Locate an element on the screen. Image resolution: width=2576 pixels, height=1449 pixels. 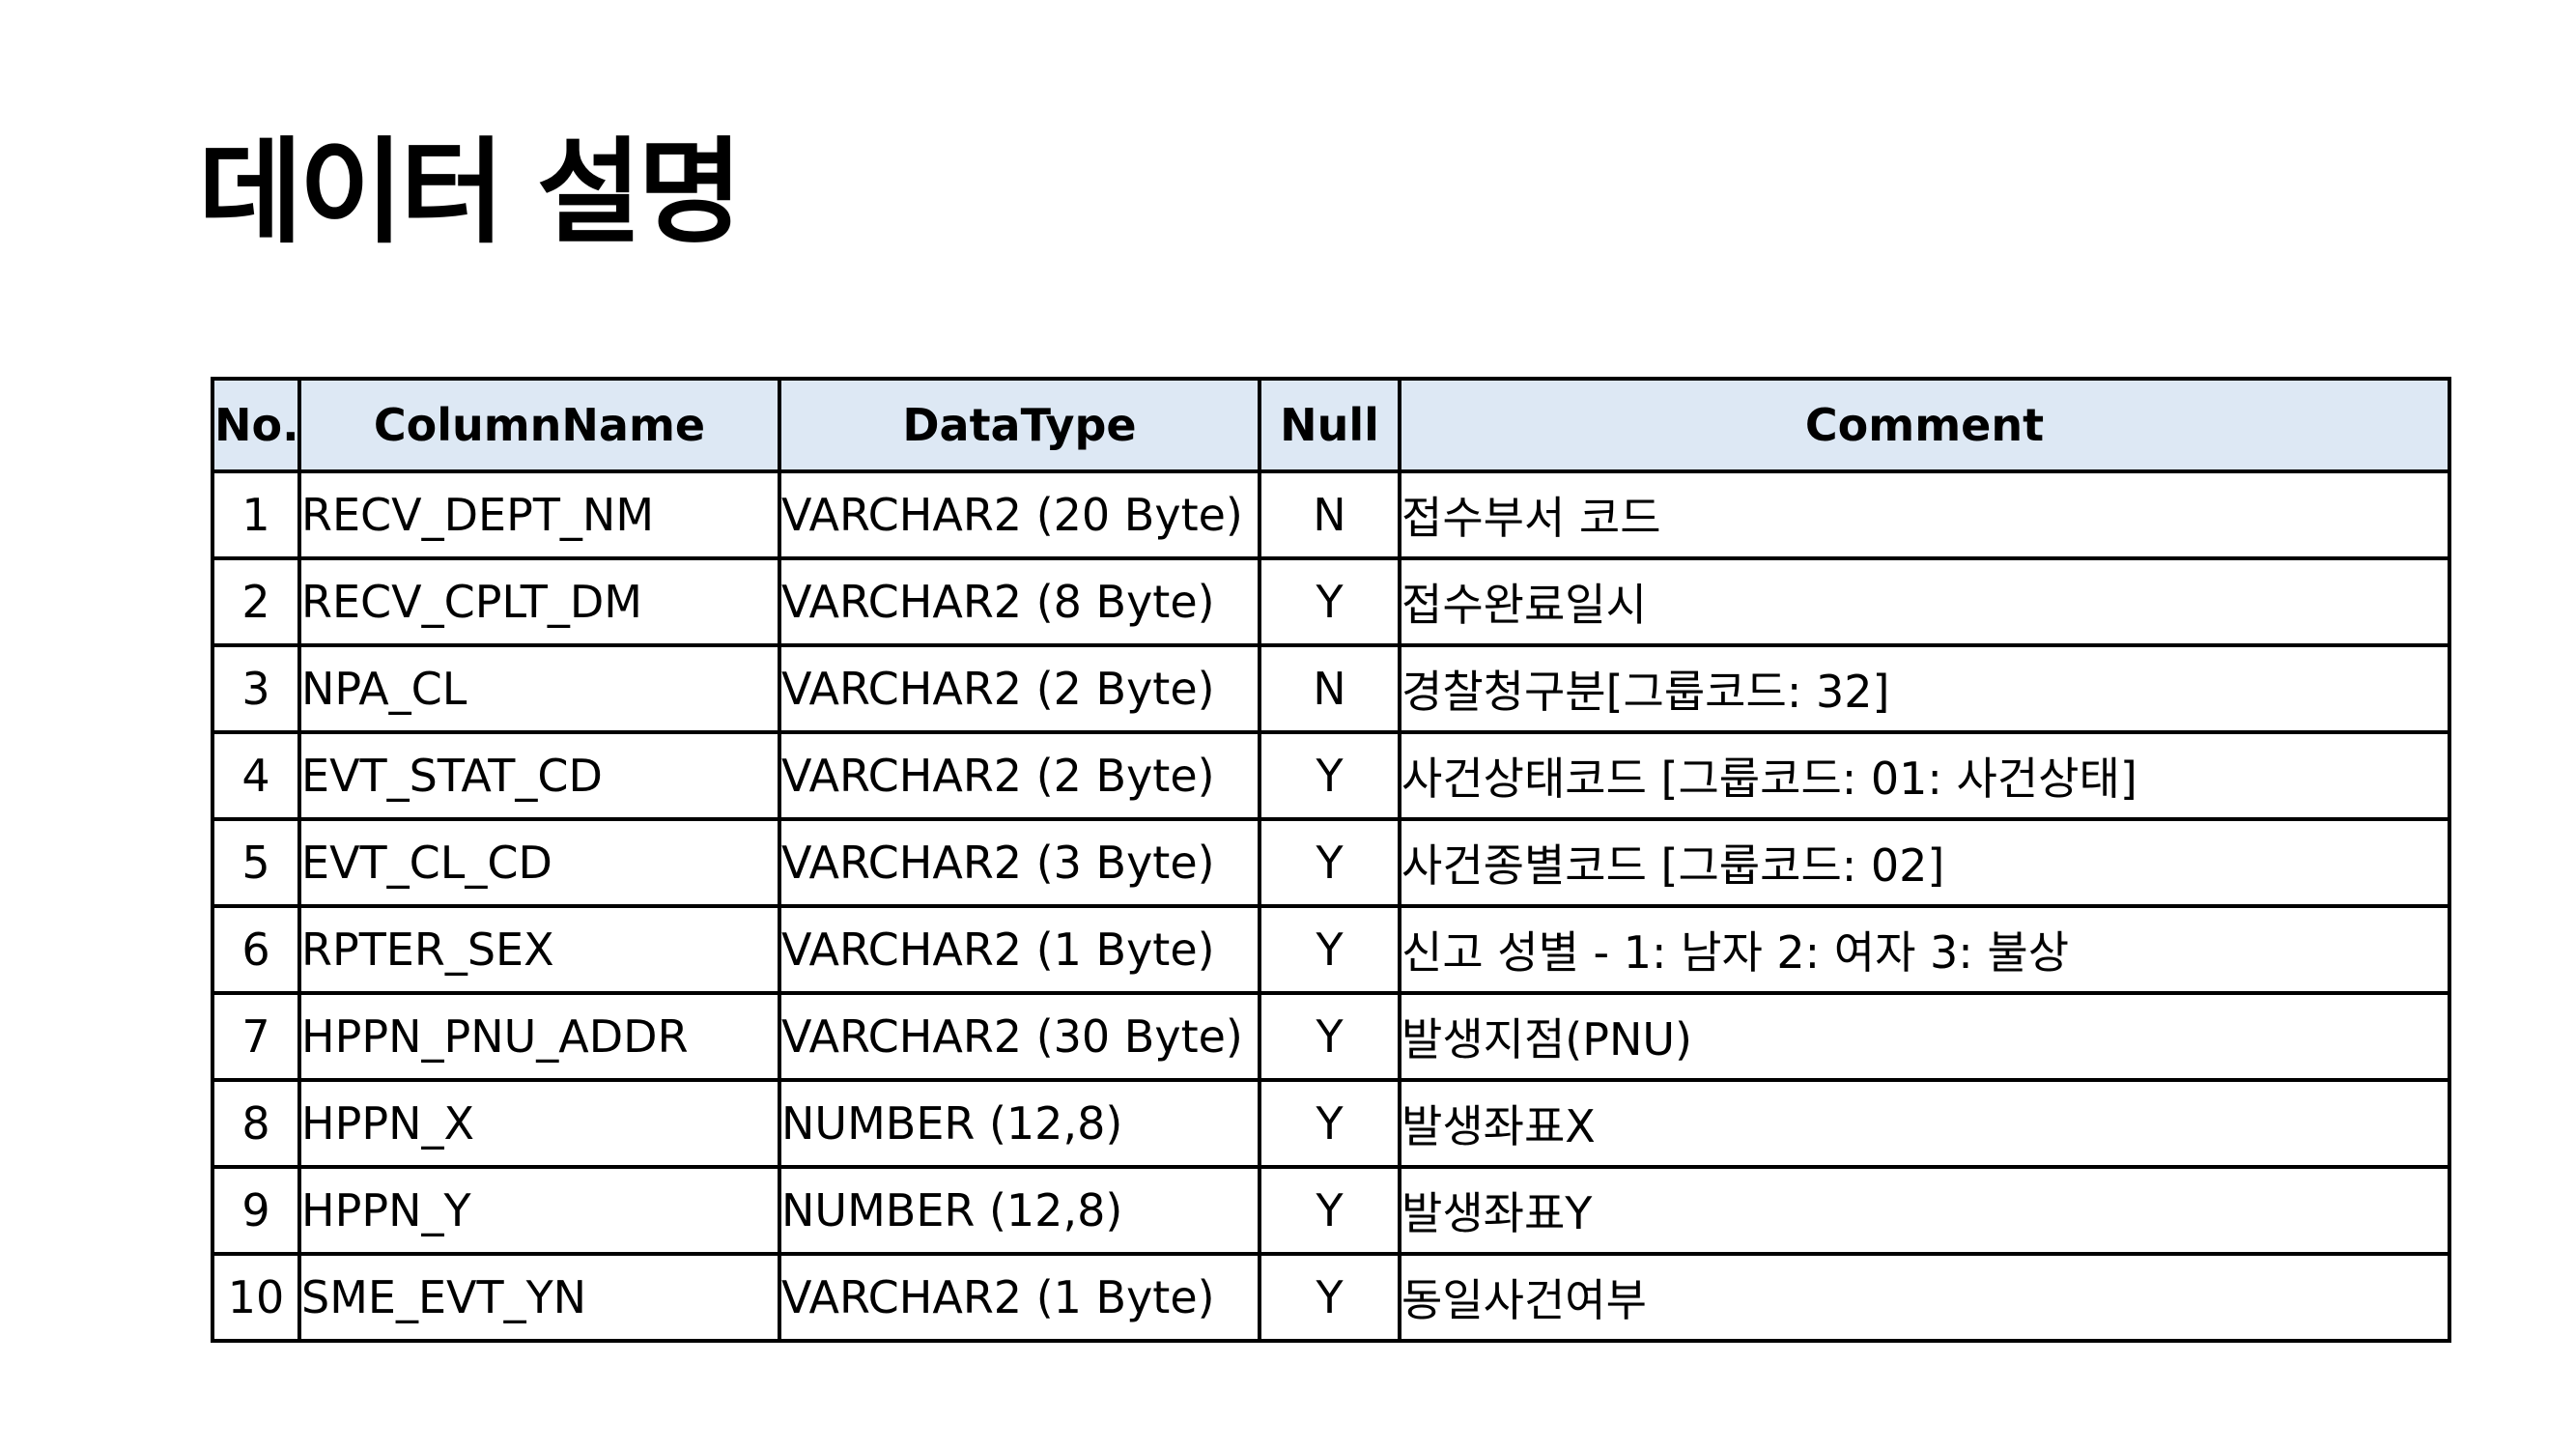
cell-data-type: VARCHAR2 (30 Byte) is located at coordinates (1020, 1036).